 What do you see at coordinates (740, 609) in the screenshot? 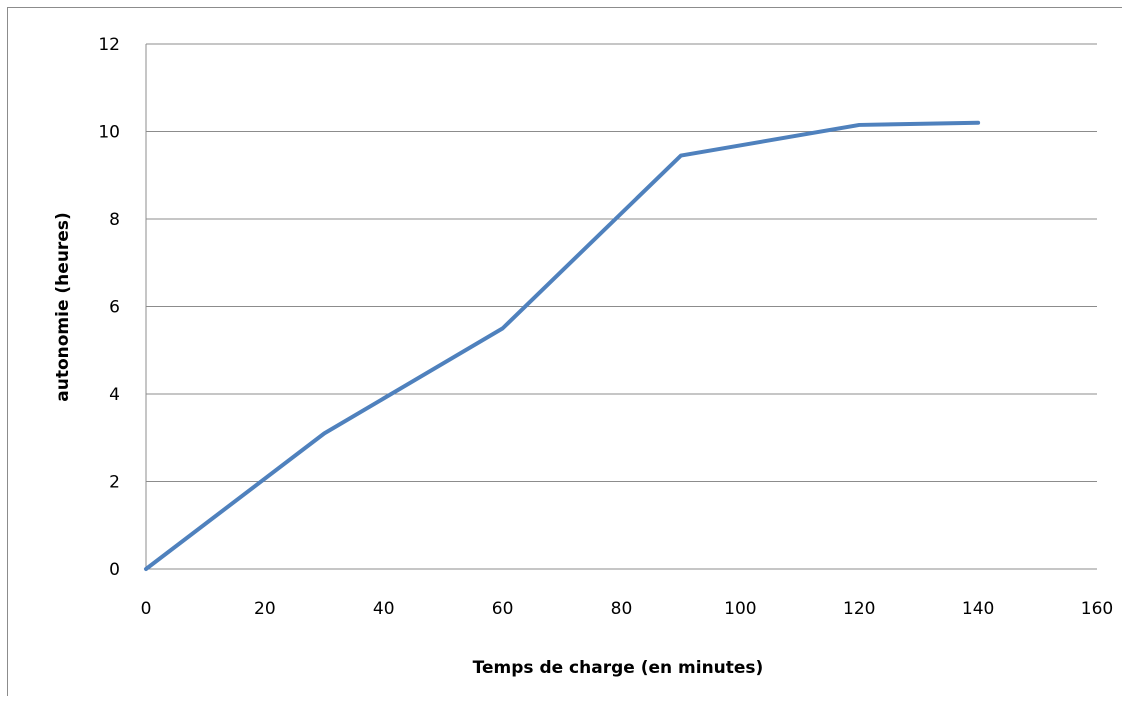
I see `x-tick-label: 100` at bounding box center [740, 609].